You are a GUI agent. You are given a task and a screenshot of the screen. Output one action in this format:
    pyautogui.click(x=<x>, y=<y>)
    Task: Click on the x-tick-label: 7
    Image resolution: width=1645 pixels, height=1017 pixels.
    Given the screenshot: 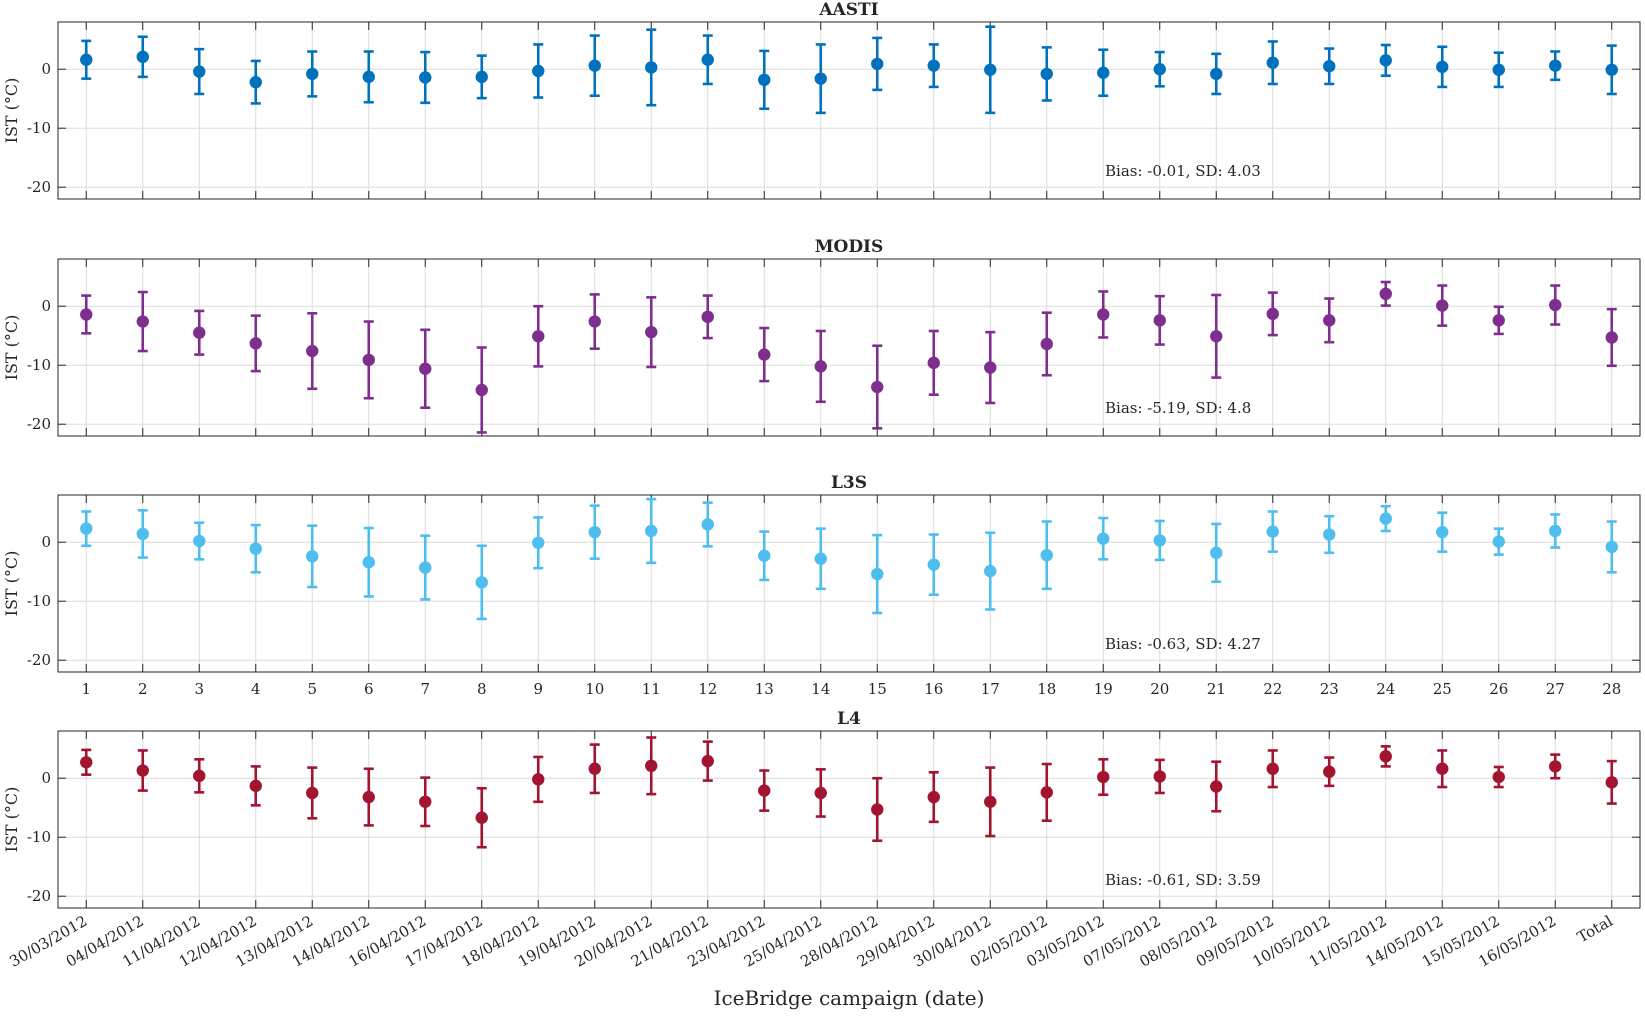 What is the action you would take?
    pyautogui.click(x=425, y=689)
    